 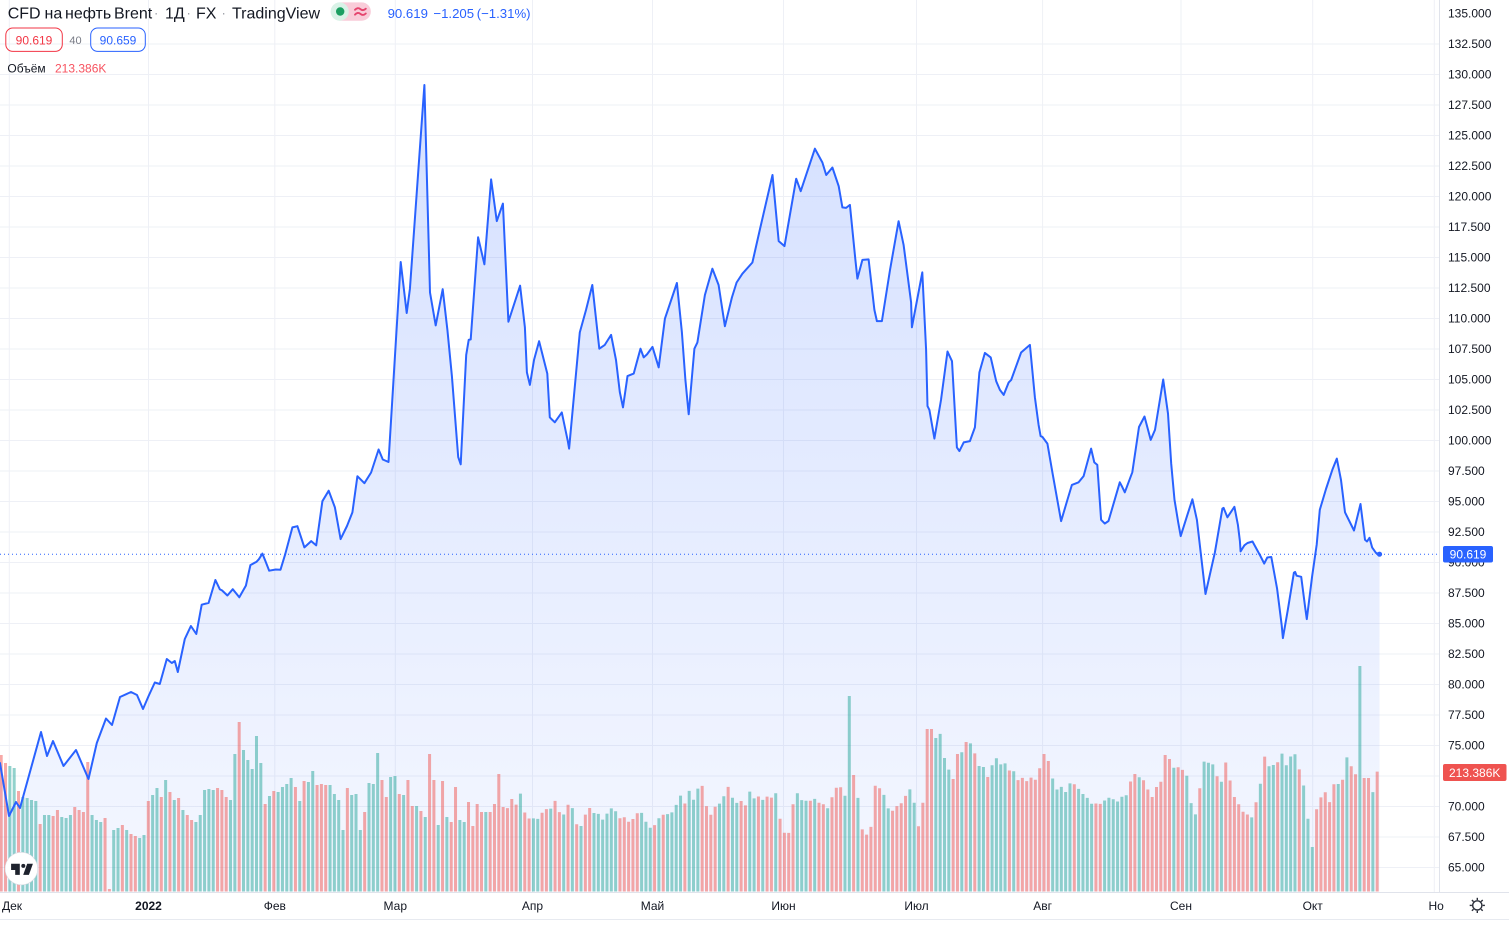 What do you see at coordinates (533, 906) in the screenshot?
I see `svg-text: Апр` at bounding box center [533, 906].